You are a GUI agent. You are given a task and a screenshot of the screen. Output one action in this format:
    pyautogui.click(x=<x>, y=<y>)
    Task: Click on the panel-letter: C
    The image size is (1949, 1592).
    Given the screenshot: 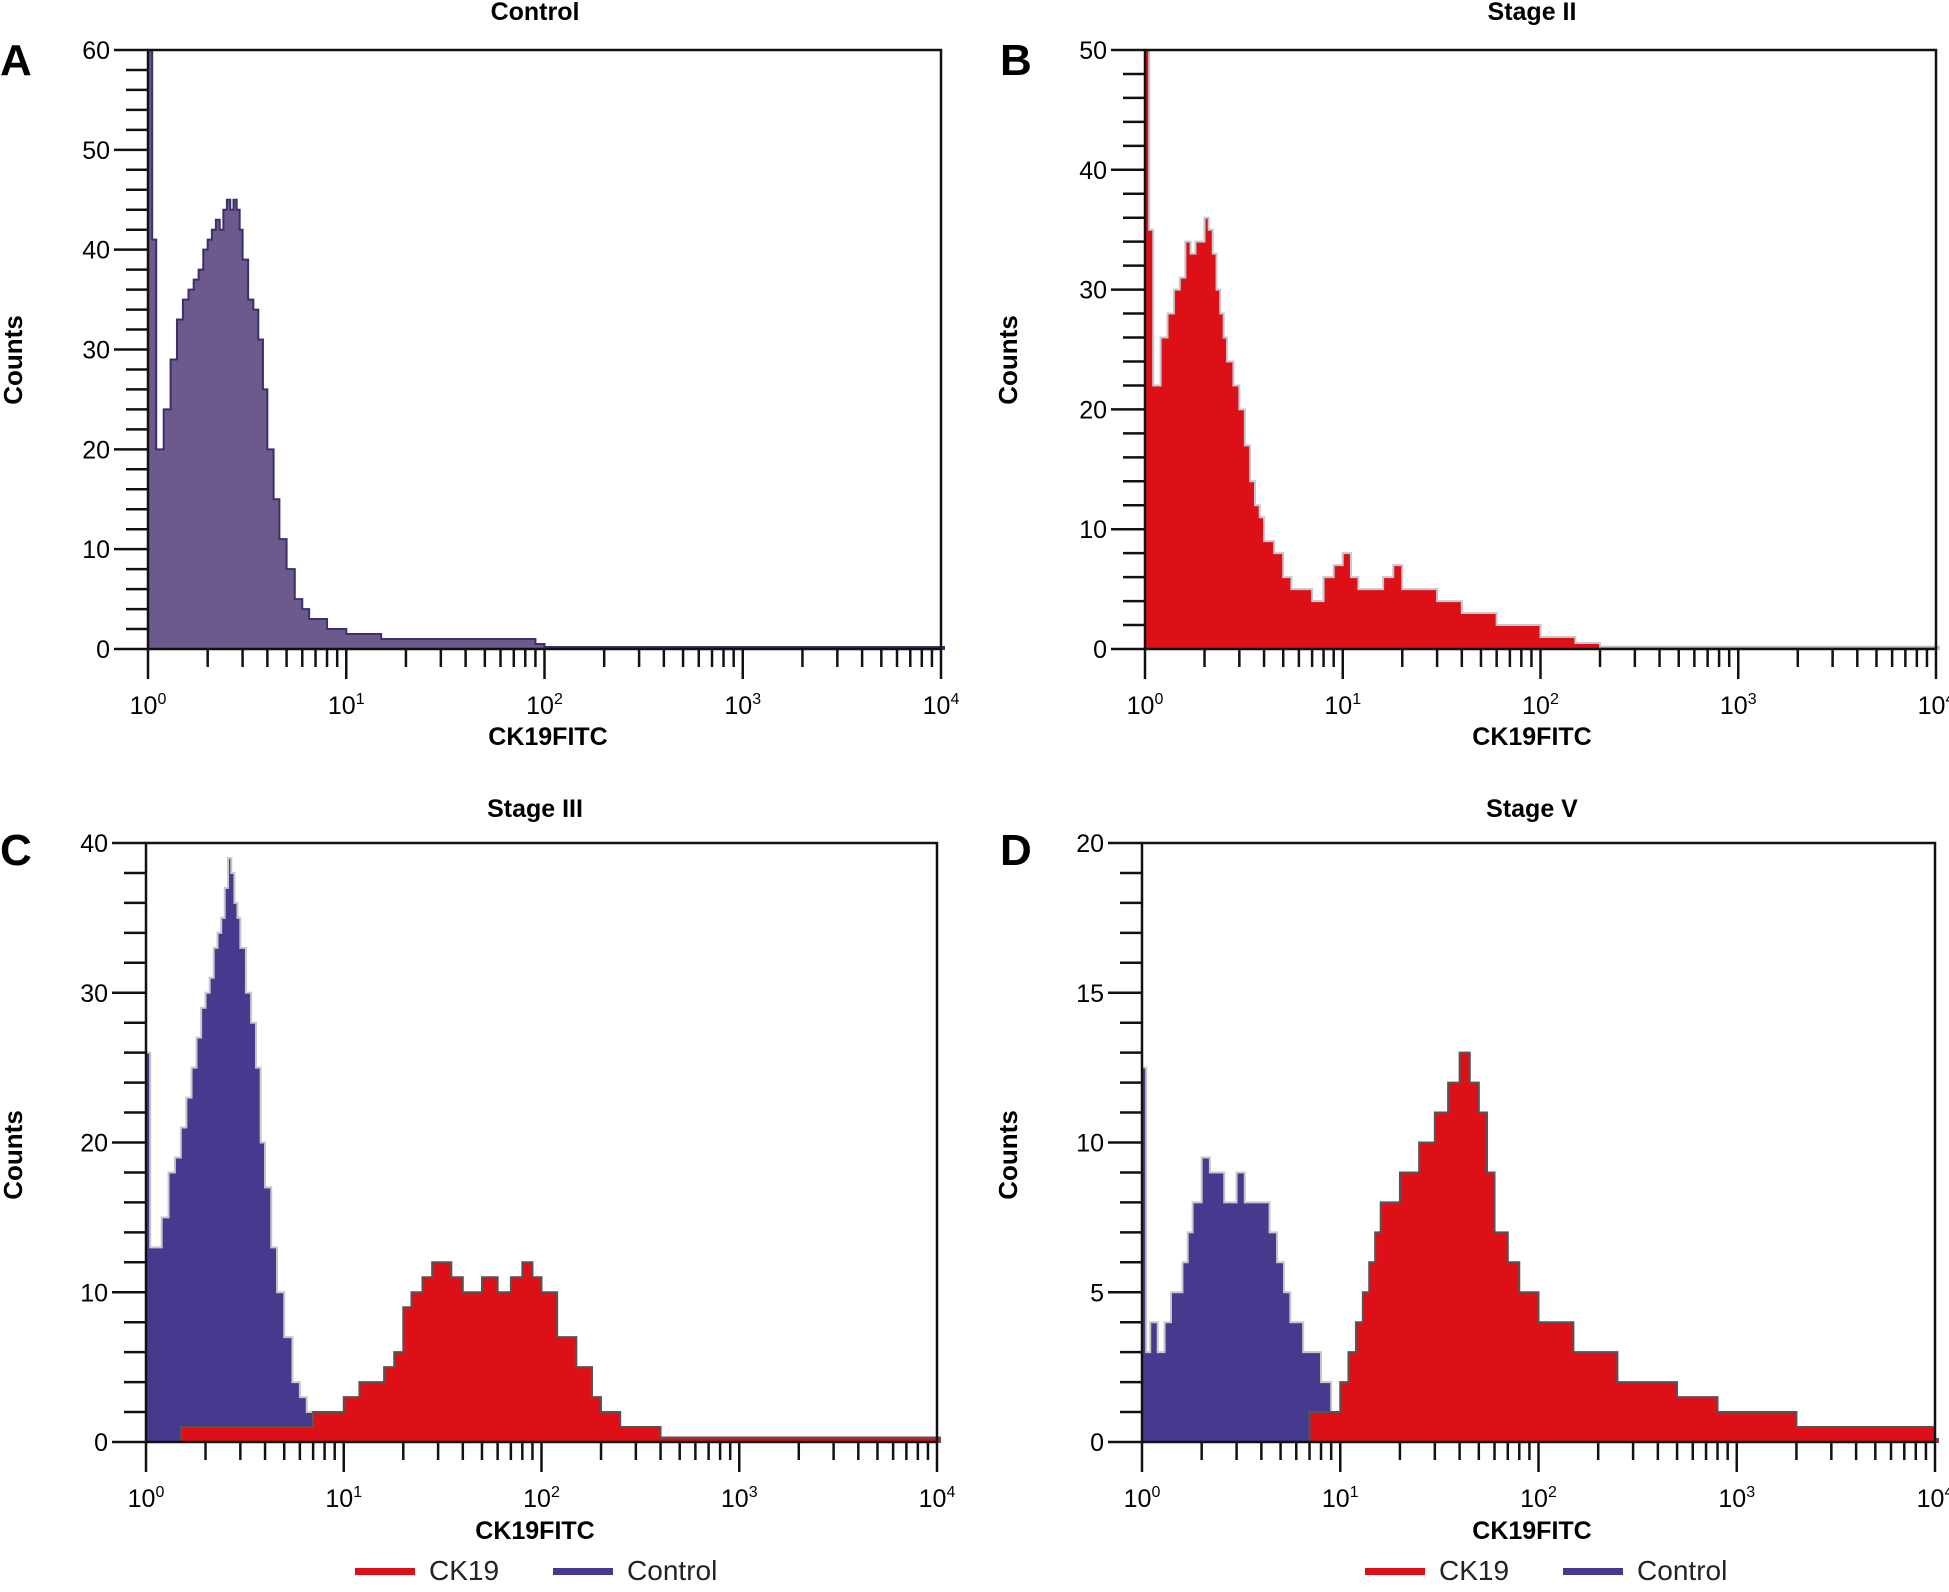 What is the action you would take?
    pyautogui.click(x=16, y=850)
    